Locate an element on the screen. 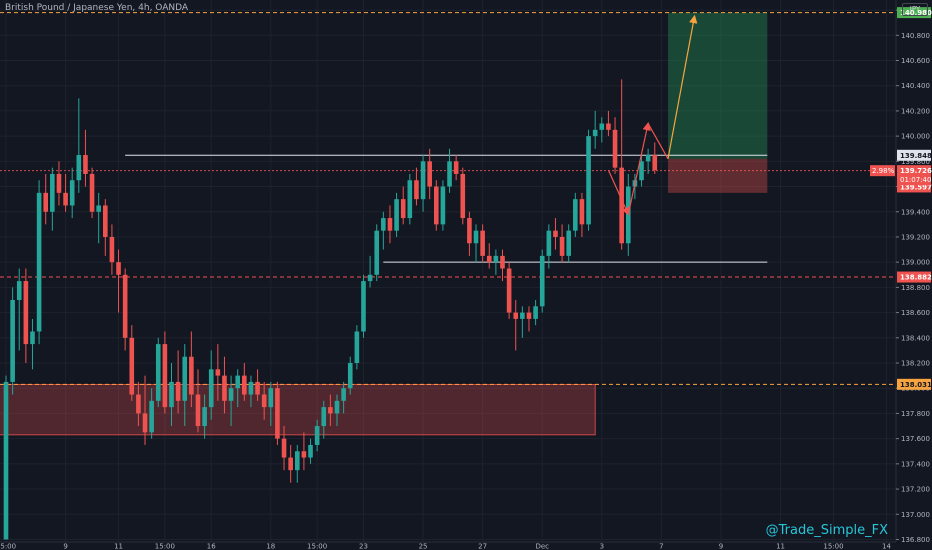  price-tick-label: 140.400 is located at coordinates (915, 86).